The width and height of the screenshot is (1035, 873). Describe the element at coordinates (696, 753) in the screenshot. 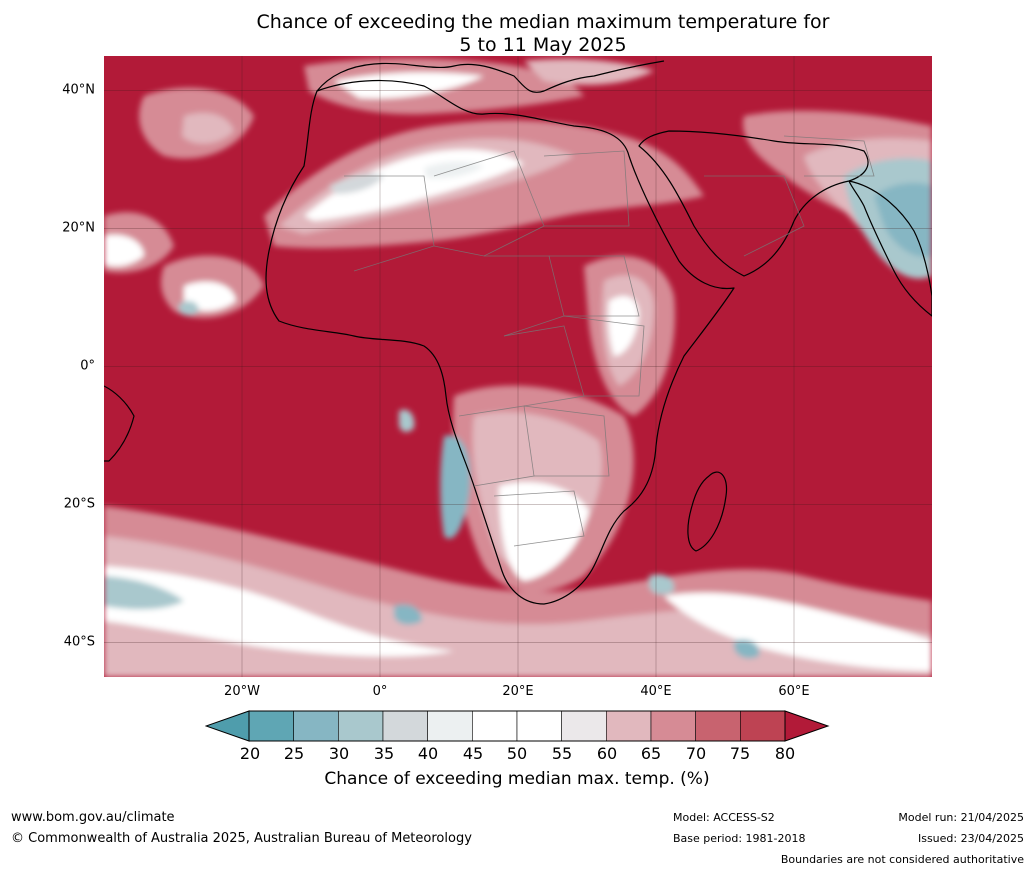

I see `colorbar-tick-label: 70` at that location.